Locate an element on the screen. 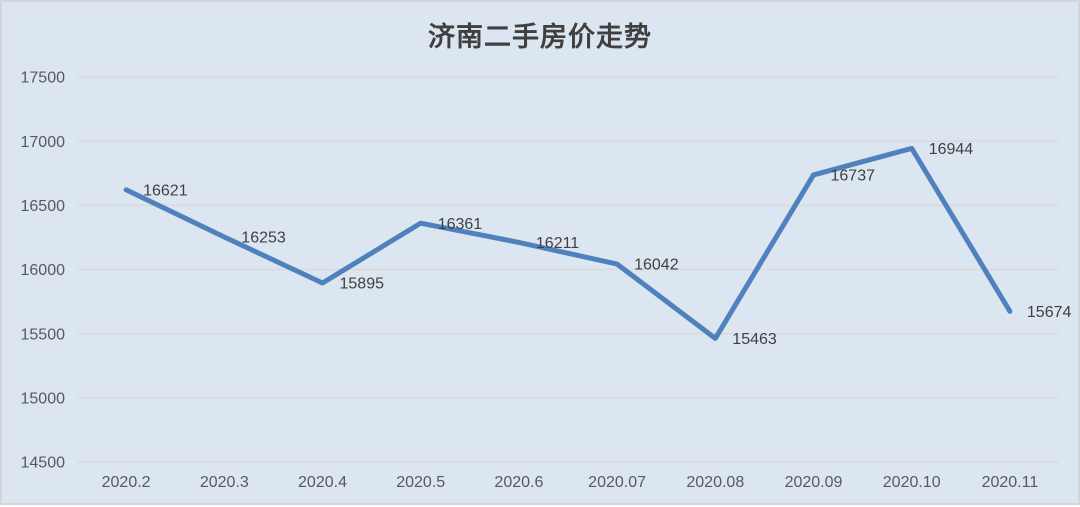 The width and height of the screenshot is (1080, 507). chart-title: 济南二手房价走势 is located at coordinates (540, 37).